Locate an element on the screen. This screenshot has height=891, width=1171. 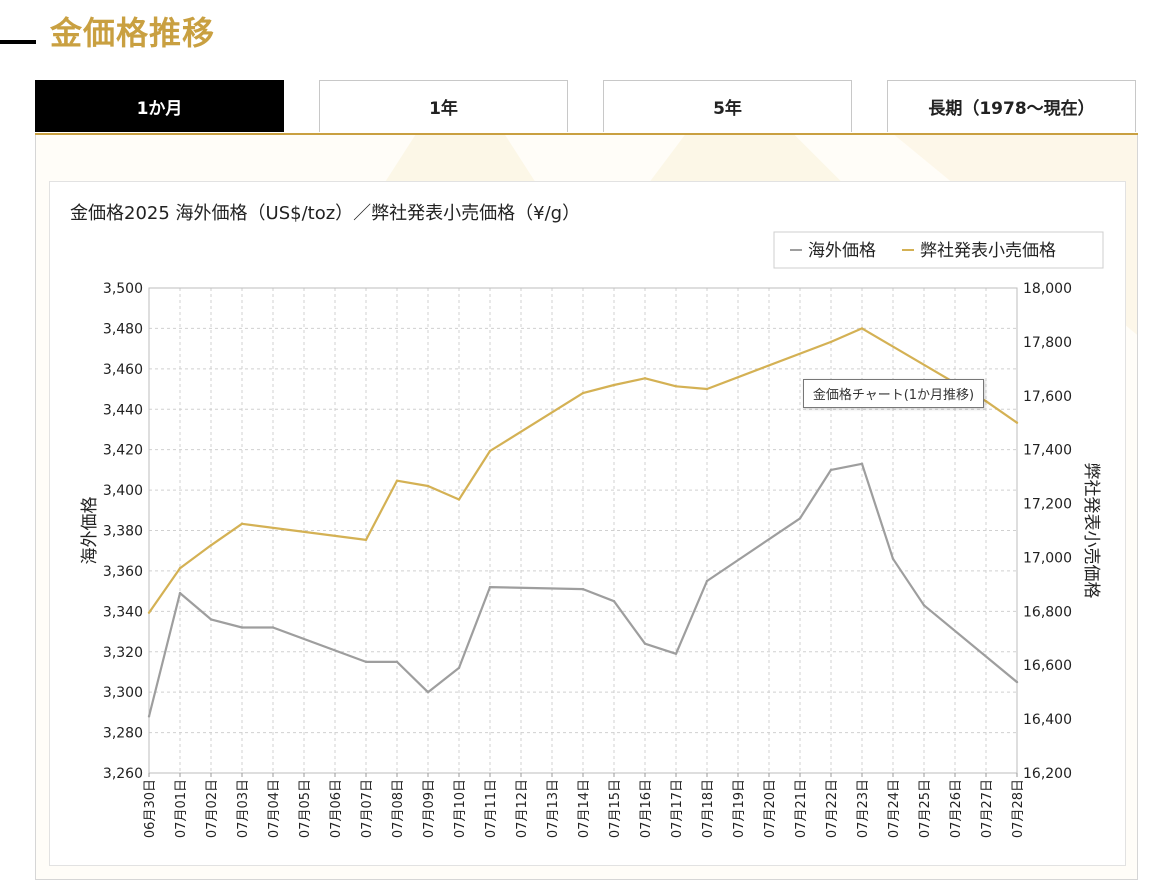
x-tick-label: 07月23日 is located at coordinates (863, 808).